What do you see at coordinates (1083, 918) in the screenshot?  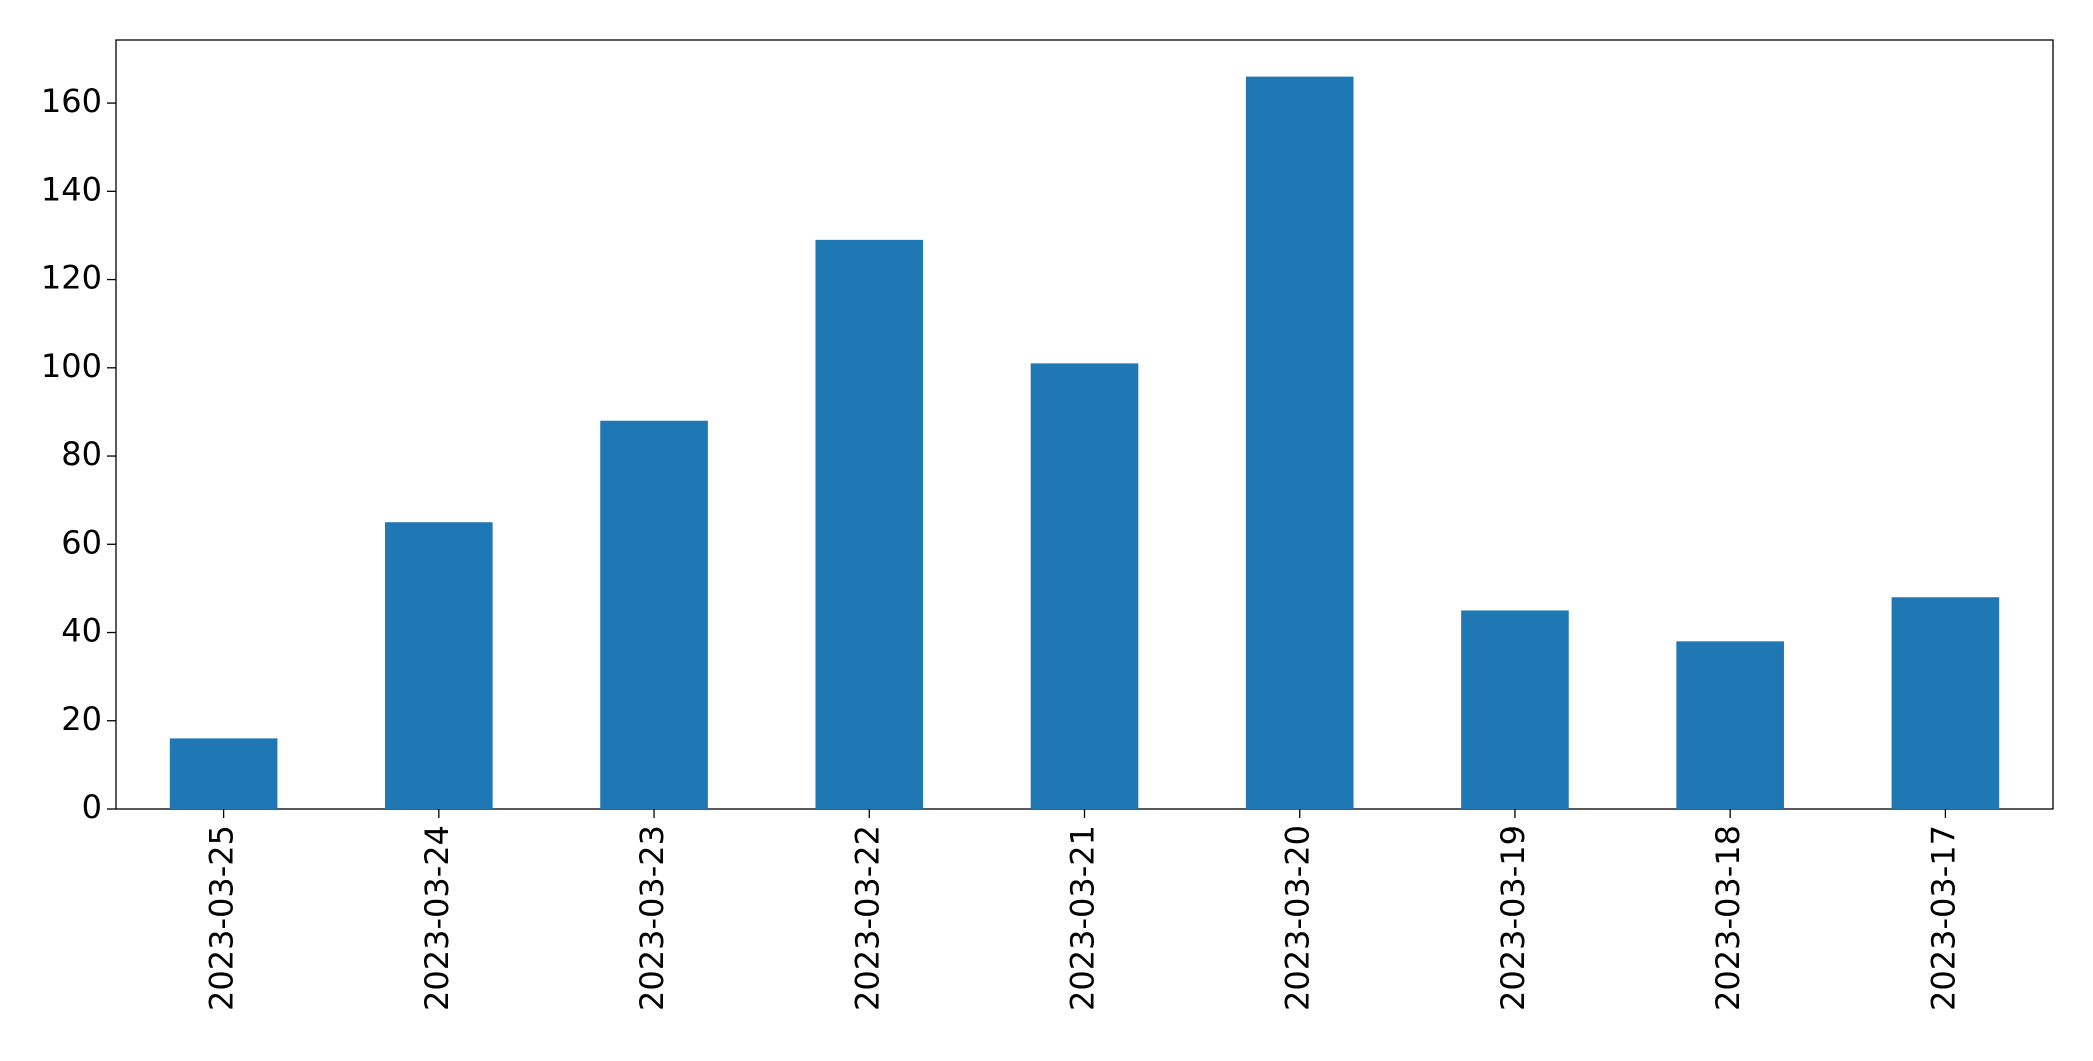 I see `x-tick-label: 2023-03-21` at bounding box center [1083, 918].